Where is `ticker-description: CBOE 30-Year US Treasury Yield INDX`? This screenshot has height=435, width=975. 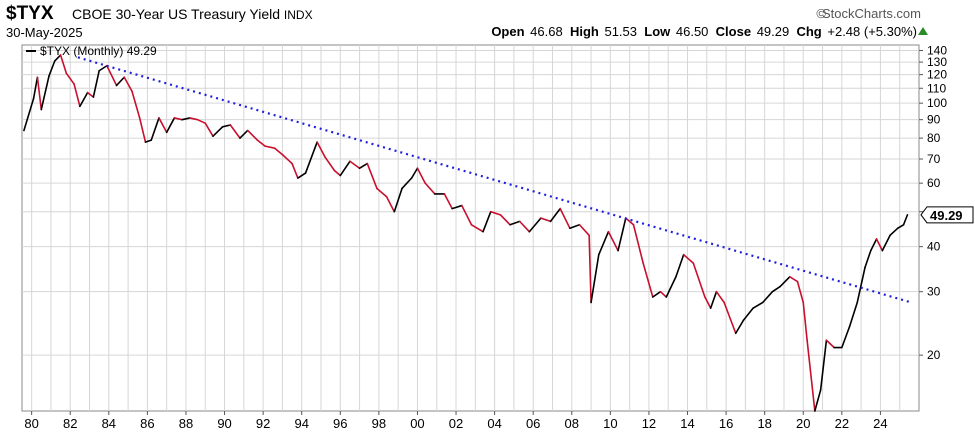
ticker-description: CBOE 30-Year US Treasury Yield INDX is located at coordinates (192, 14).